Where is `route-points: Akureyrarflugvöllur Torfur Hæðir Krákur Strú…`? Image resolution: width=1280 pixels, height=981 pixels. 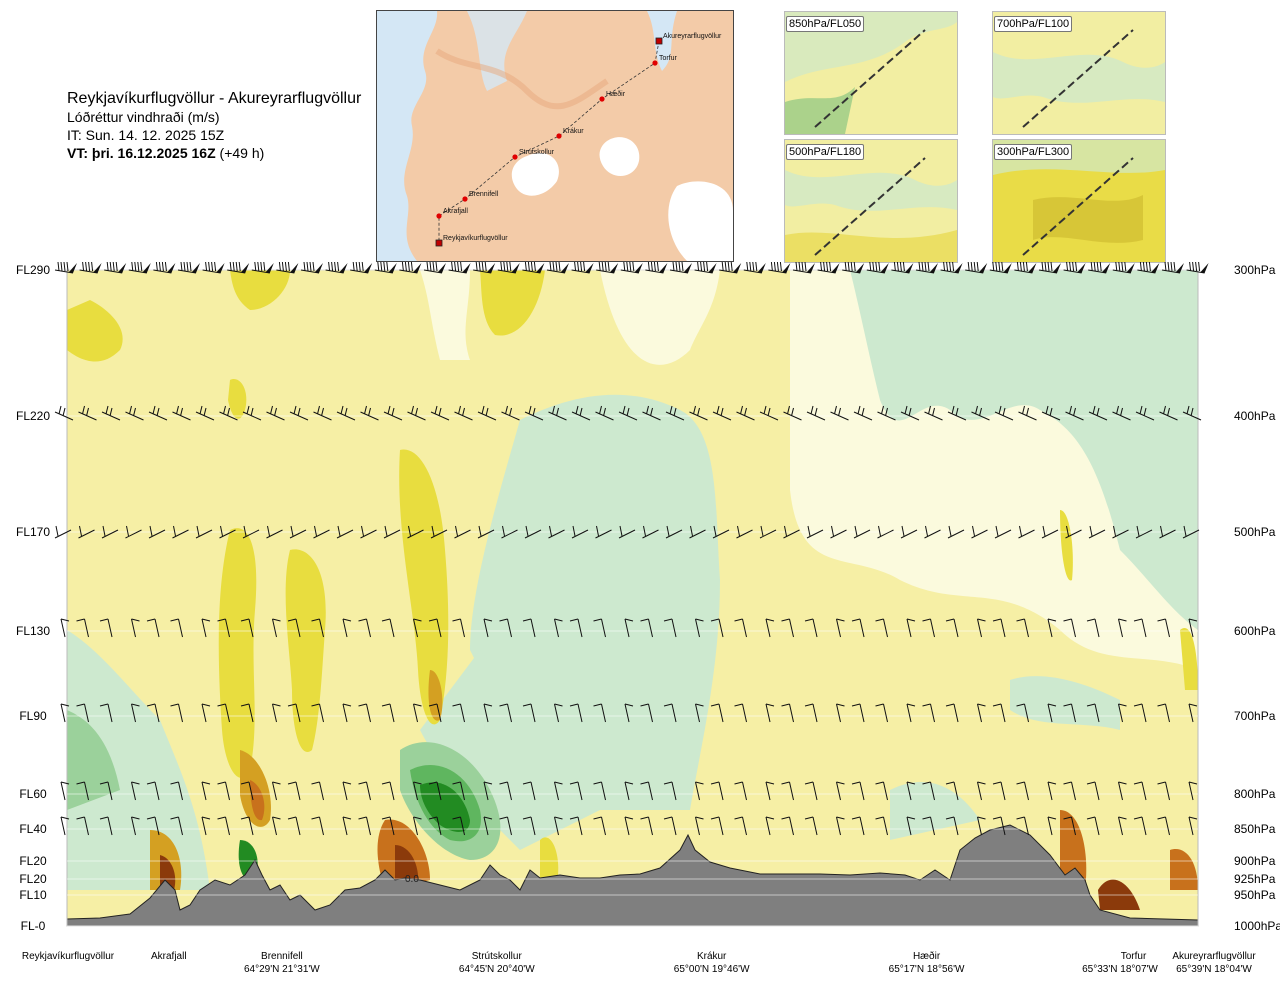 route-points: Akureyrarflugvöllur Torfur Hæðir Krákur Strú… is located at coordinates (578, 140).